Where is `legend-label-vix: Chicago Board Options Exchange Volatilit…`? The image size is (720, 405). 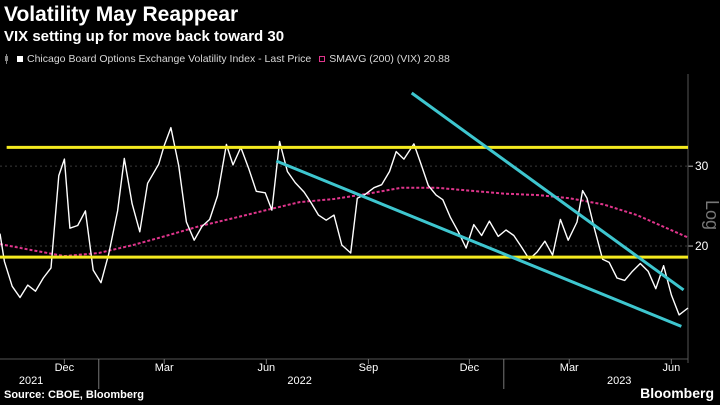 legend-label-vix: Chicago Board Options Exchange Volatilit… is located at coordinates (169, 59).